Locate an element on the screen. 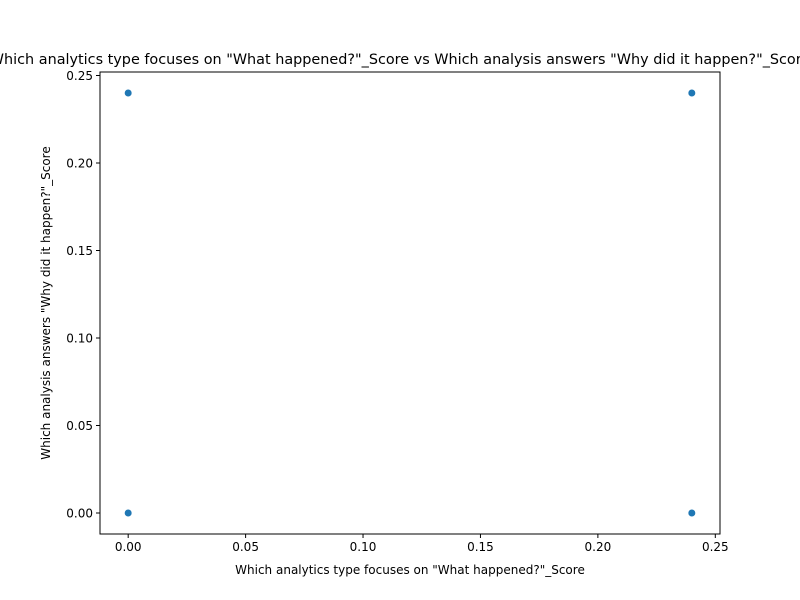 The height and width of the screenshot is (600, 800). y-tick-label: 0.00 is located at coordinates (79, 514).